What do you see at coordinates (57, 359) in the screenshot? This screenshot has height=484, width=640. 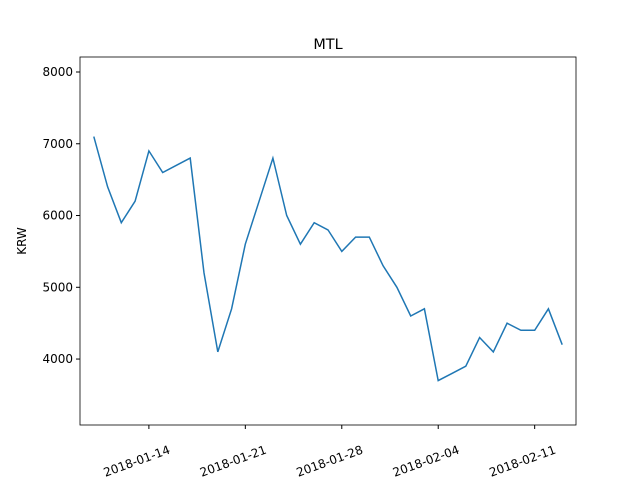 I see `y-tick-label: 4000` at bounding box center [57, 359].